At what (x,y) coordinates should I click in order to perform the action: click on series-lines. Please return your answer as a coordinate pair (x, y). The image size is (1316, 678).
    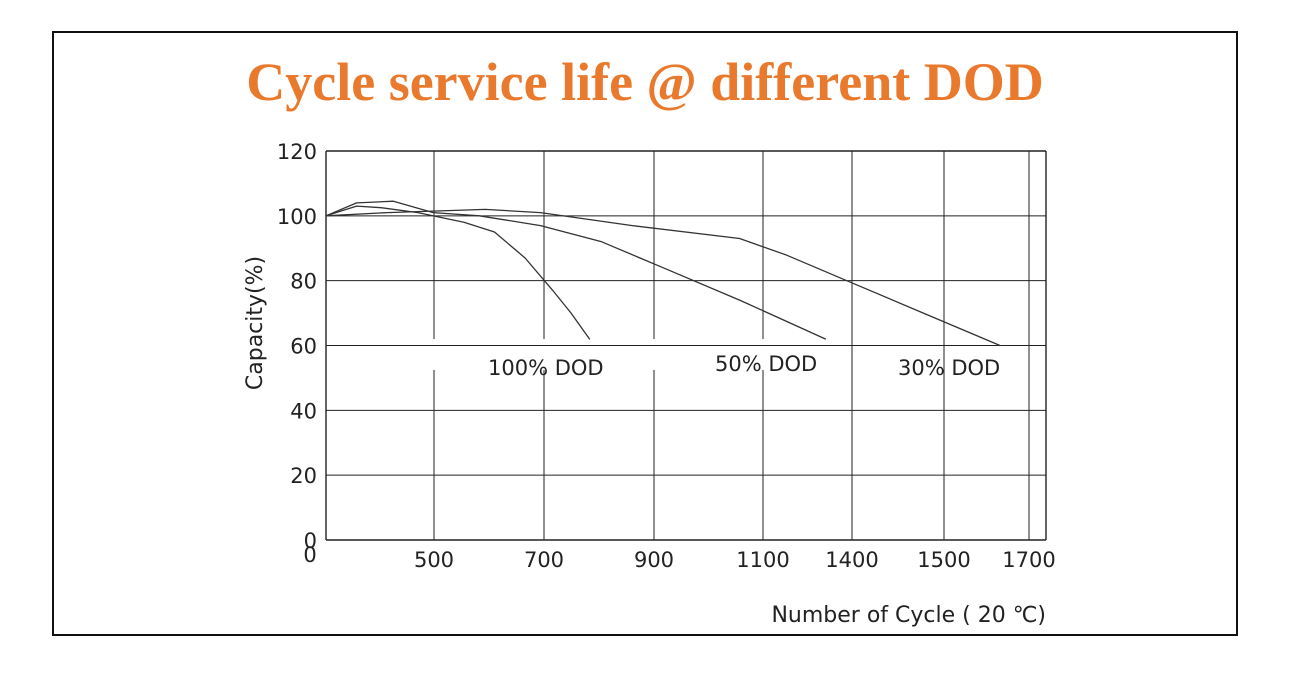
    Looking at the image, I should click on (663, 273).